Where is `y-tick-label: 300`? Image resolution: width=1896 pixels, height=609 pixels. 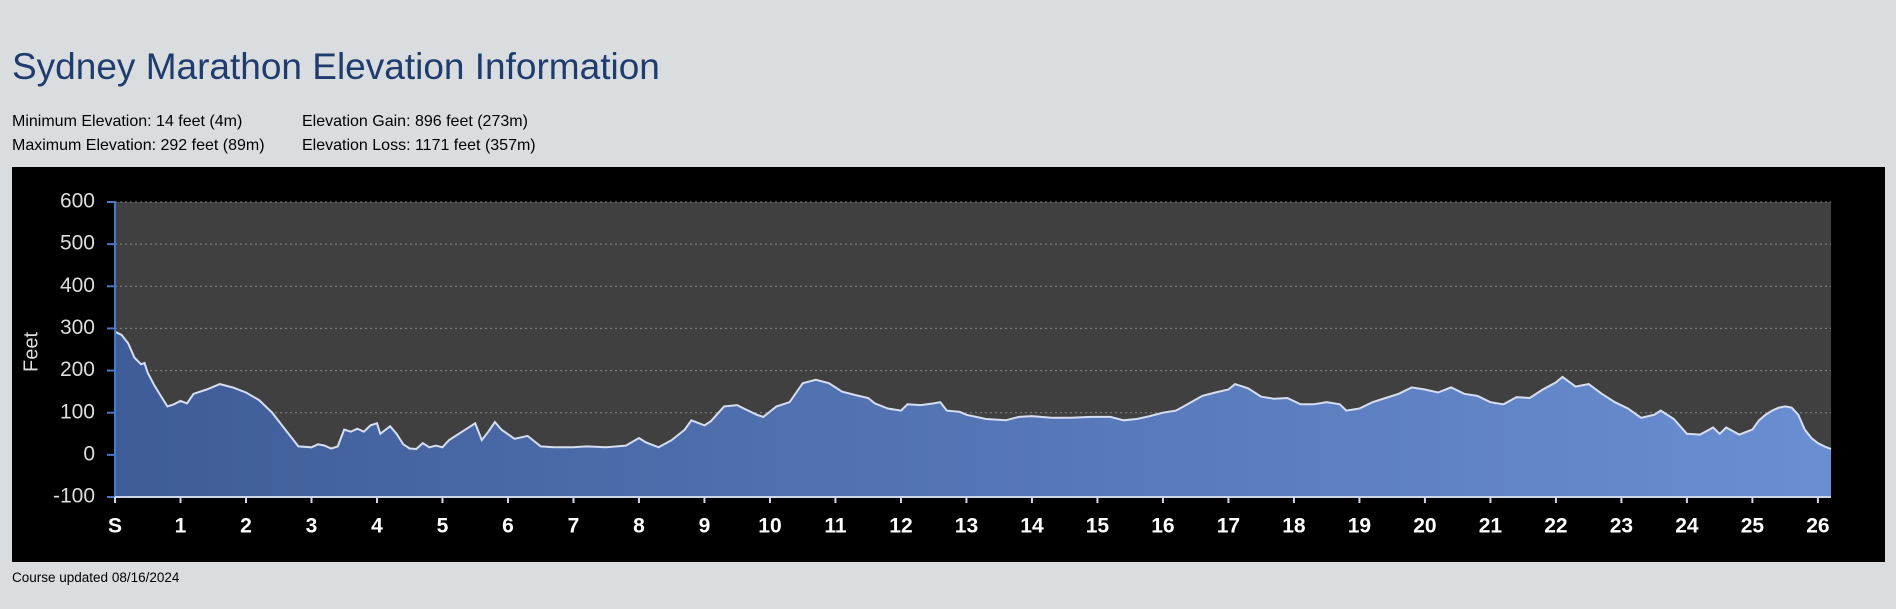 y-tick-label: 300 is located at coordinates (77, 327).